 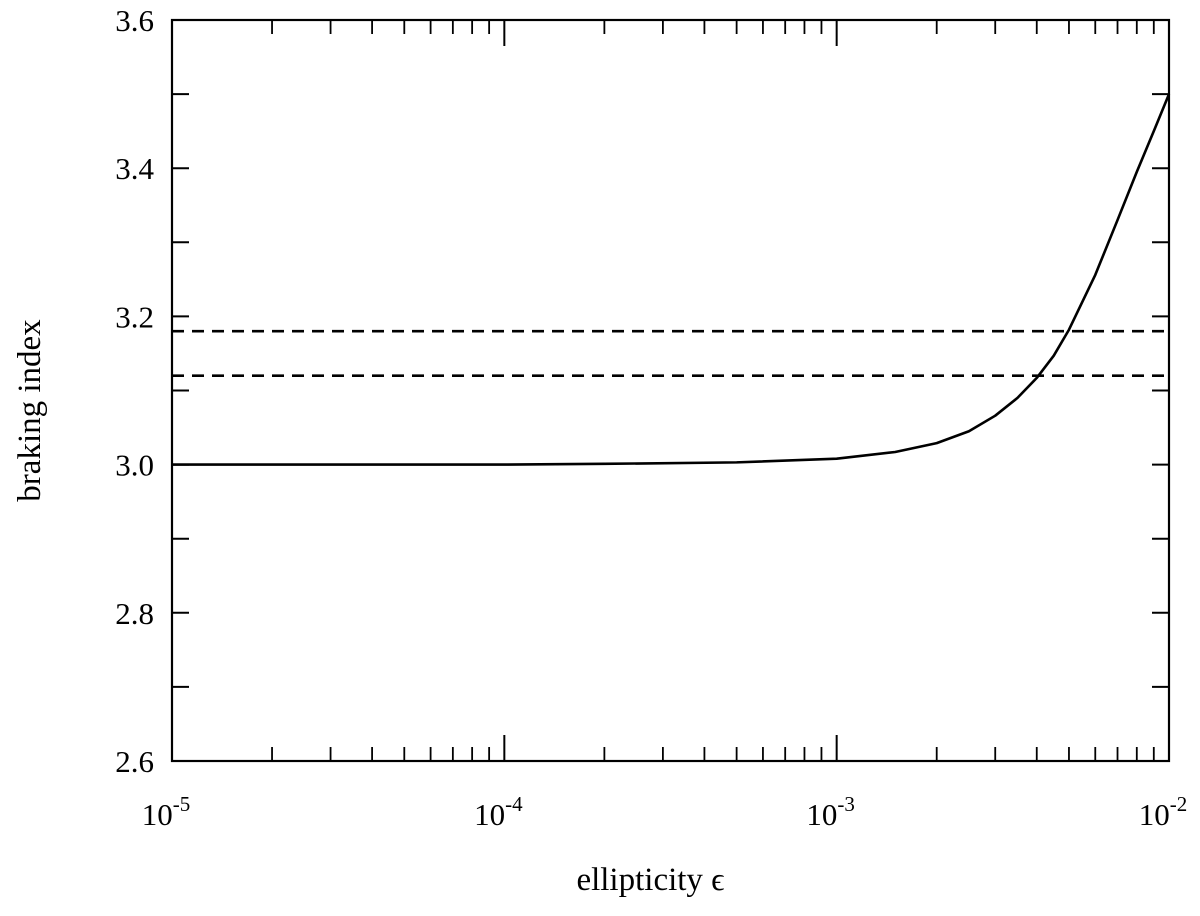 What do you see at coordinates (134, 20) in the screenshot?
I see `y-tick-label: 3.6` at bounding box center [134, 20].